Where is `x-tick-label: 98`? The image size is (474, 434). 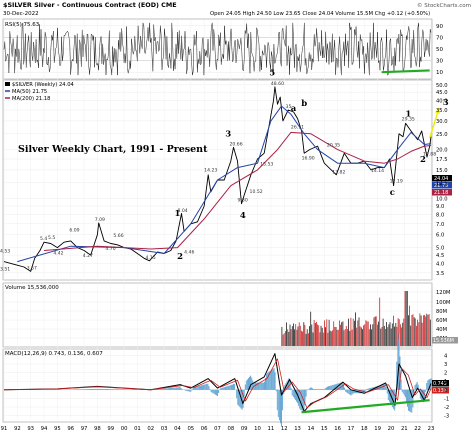 x-tick-label: 98 is located at coordinates (97, 429).